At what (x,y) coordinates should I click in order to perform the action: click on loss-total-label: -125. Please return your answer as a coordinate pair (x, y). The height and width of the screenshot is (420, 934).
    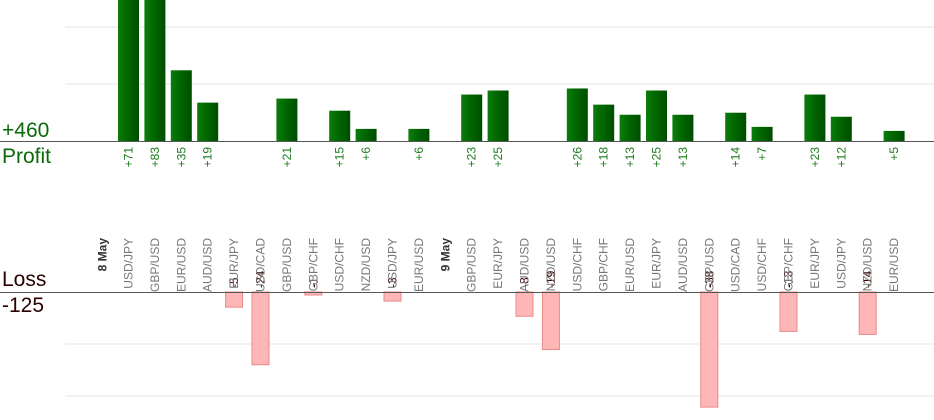
    Looking at the image, I should click on (23, 305).